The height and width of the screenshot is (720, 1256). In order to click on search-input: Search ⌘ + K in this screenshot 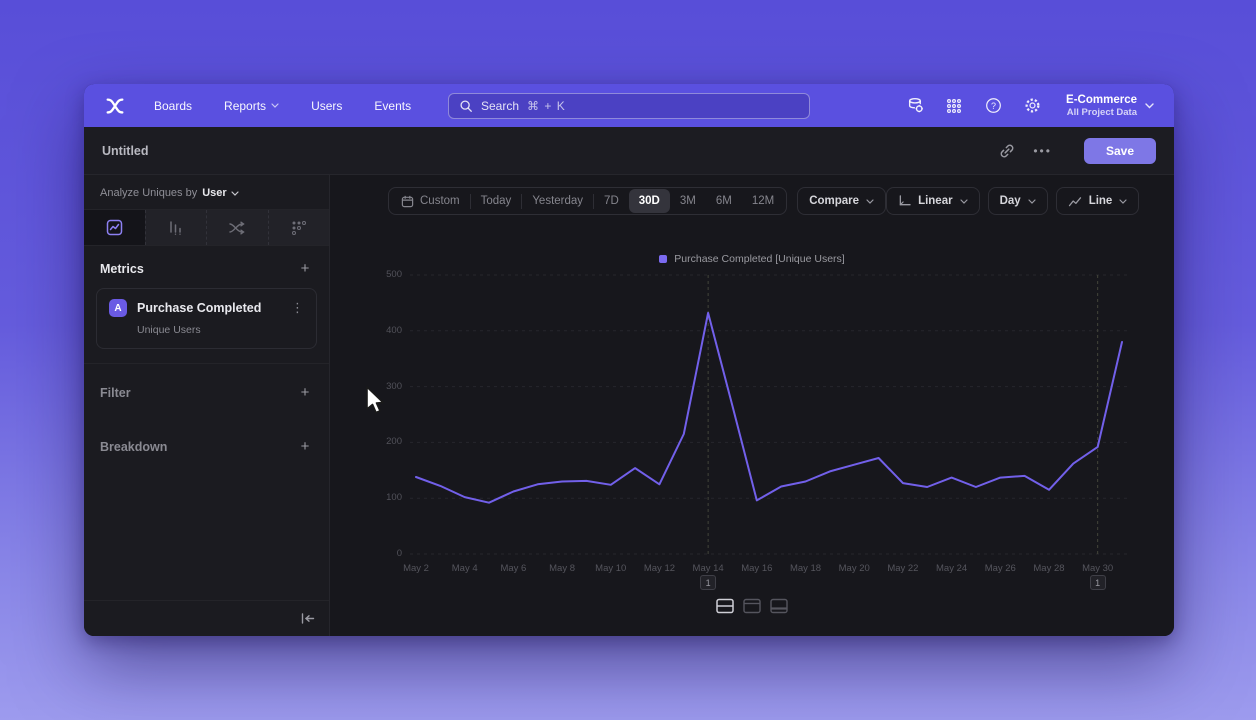, I will do `click(629, 105)`.